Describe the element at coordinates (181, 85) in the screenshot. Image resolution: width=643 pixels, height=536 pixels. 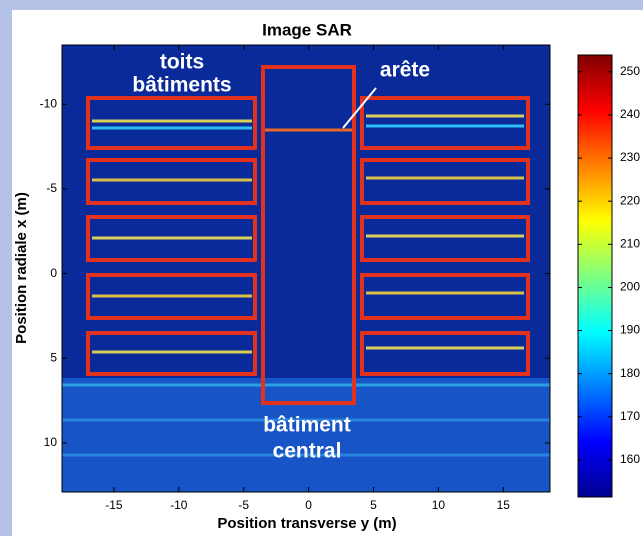
I see `annotation: bâtiments` at that location.